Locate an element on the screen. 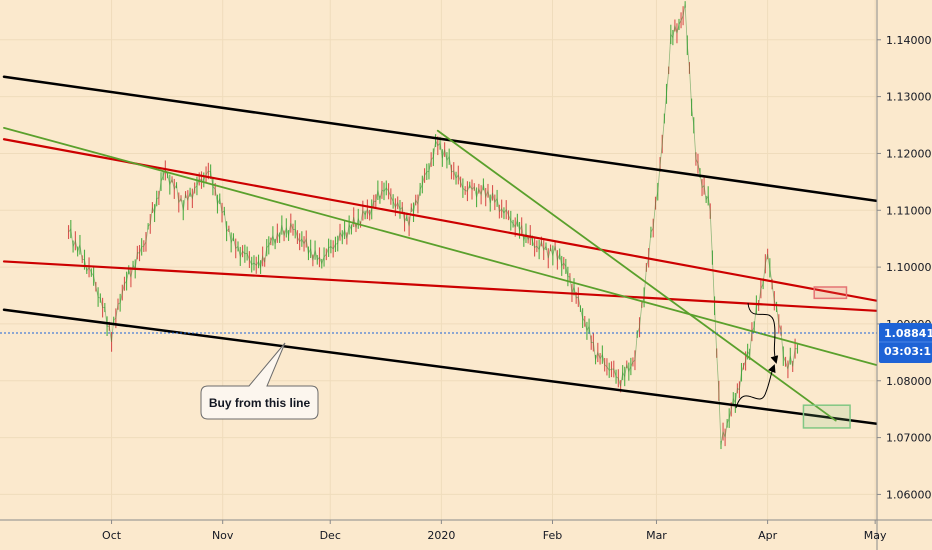  x-tick-label: Apr is located at coordinates (768, 535).